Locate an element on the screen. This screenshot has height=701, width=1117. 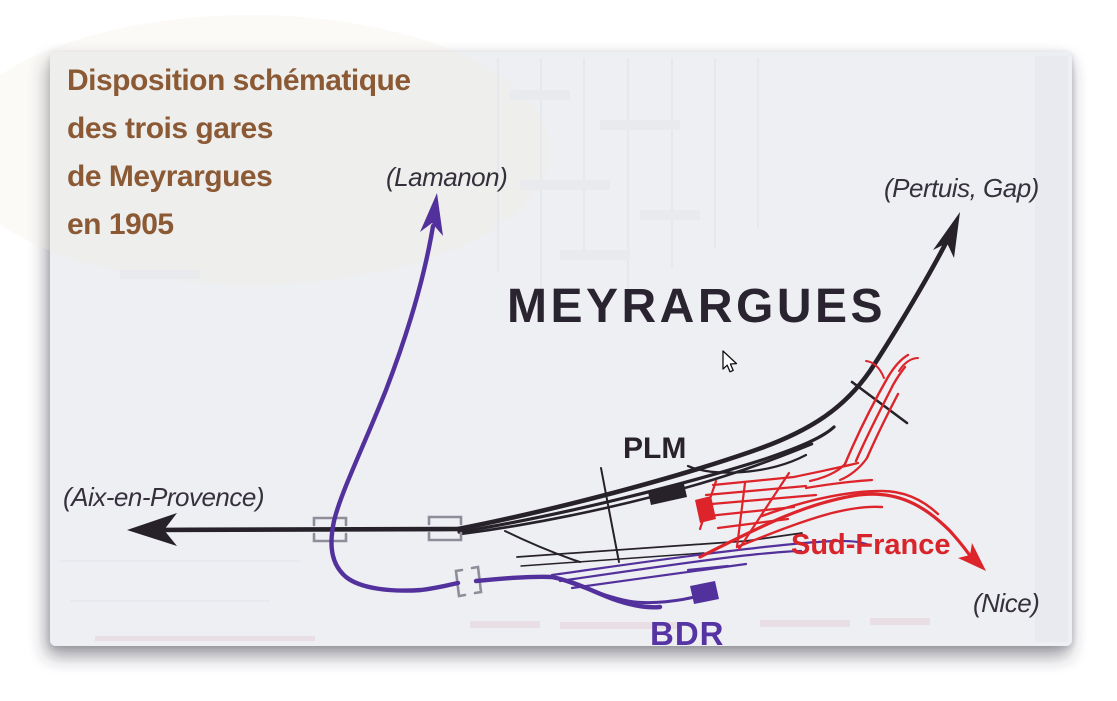
company-label-sud-france: Sud-France is located at coordinates (871, 545).